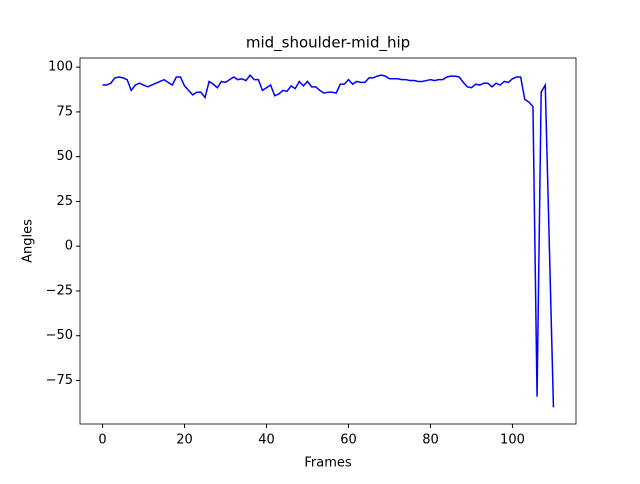  I want to click on x-axis-label: Frames, so click(328, 463).